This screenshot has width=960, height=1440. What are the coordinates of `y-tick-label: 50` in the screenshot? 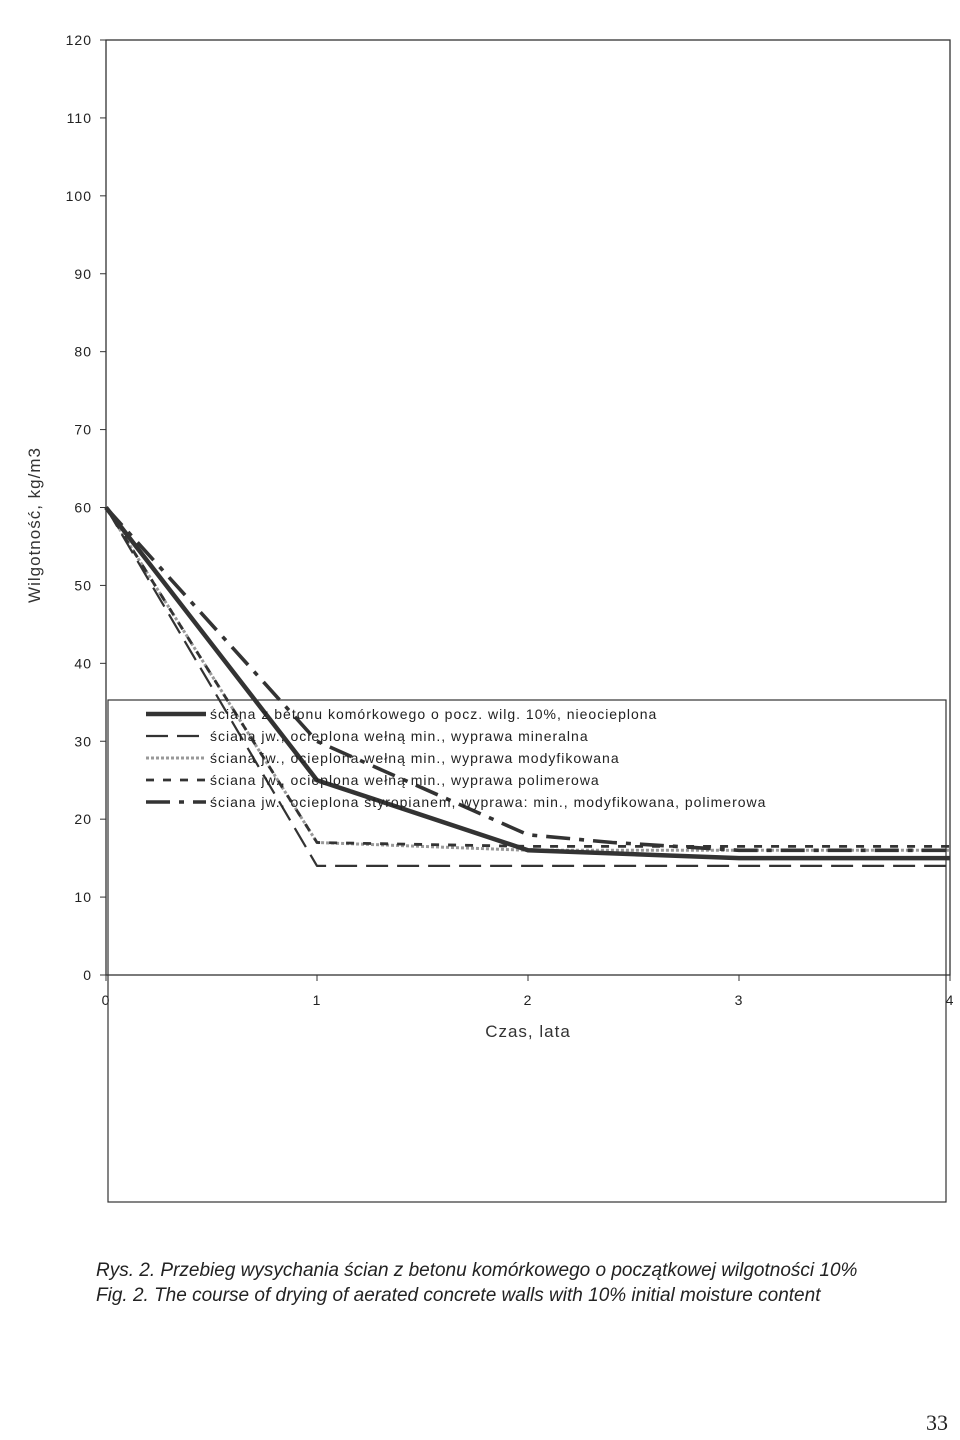 It's located at (83, 585).